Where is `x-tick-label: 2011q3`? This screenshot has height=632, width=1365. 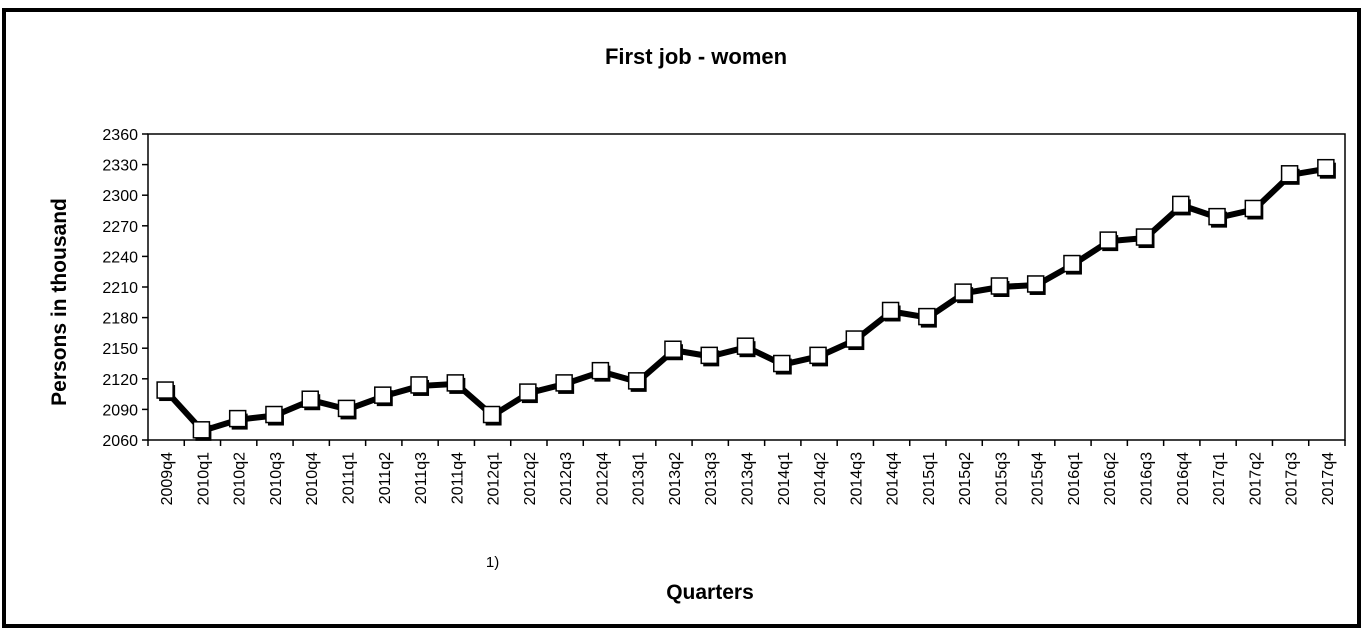 x-tick-label: 2011q3 is located at coordinates (421, 478).